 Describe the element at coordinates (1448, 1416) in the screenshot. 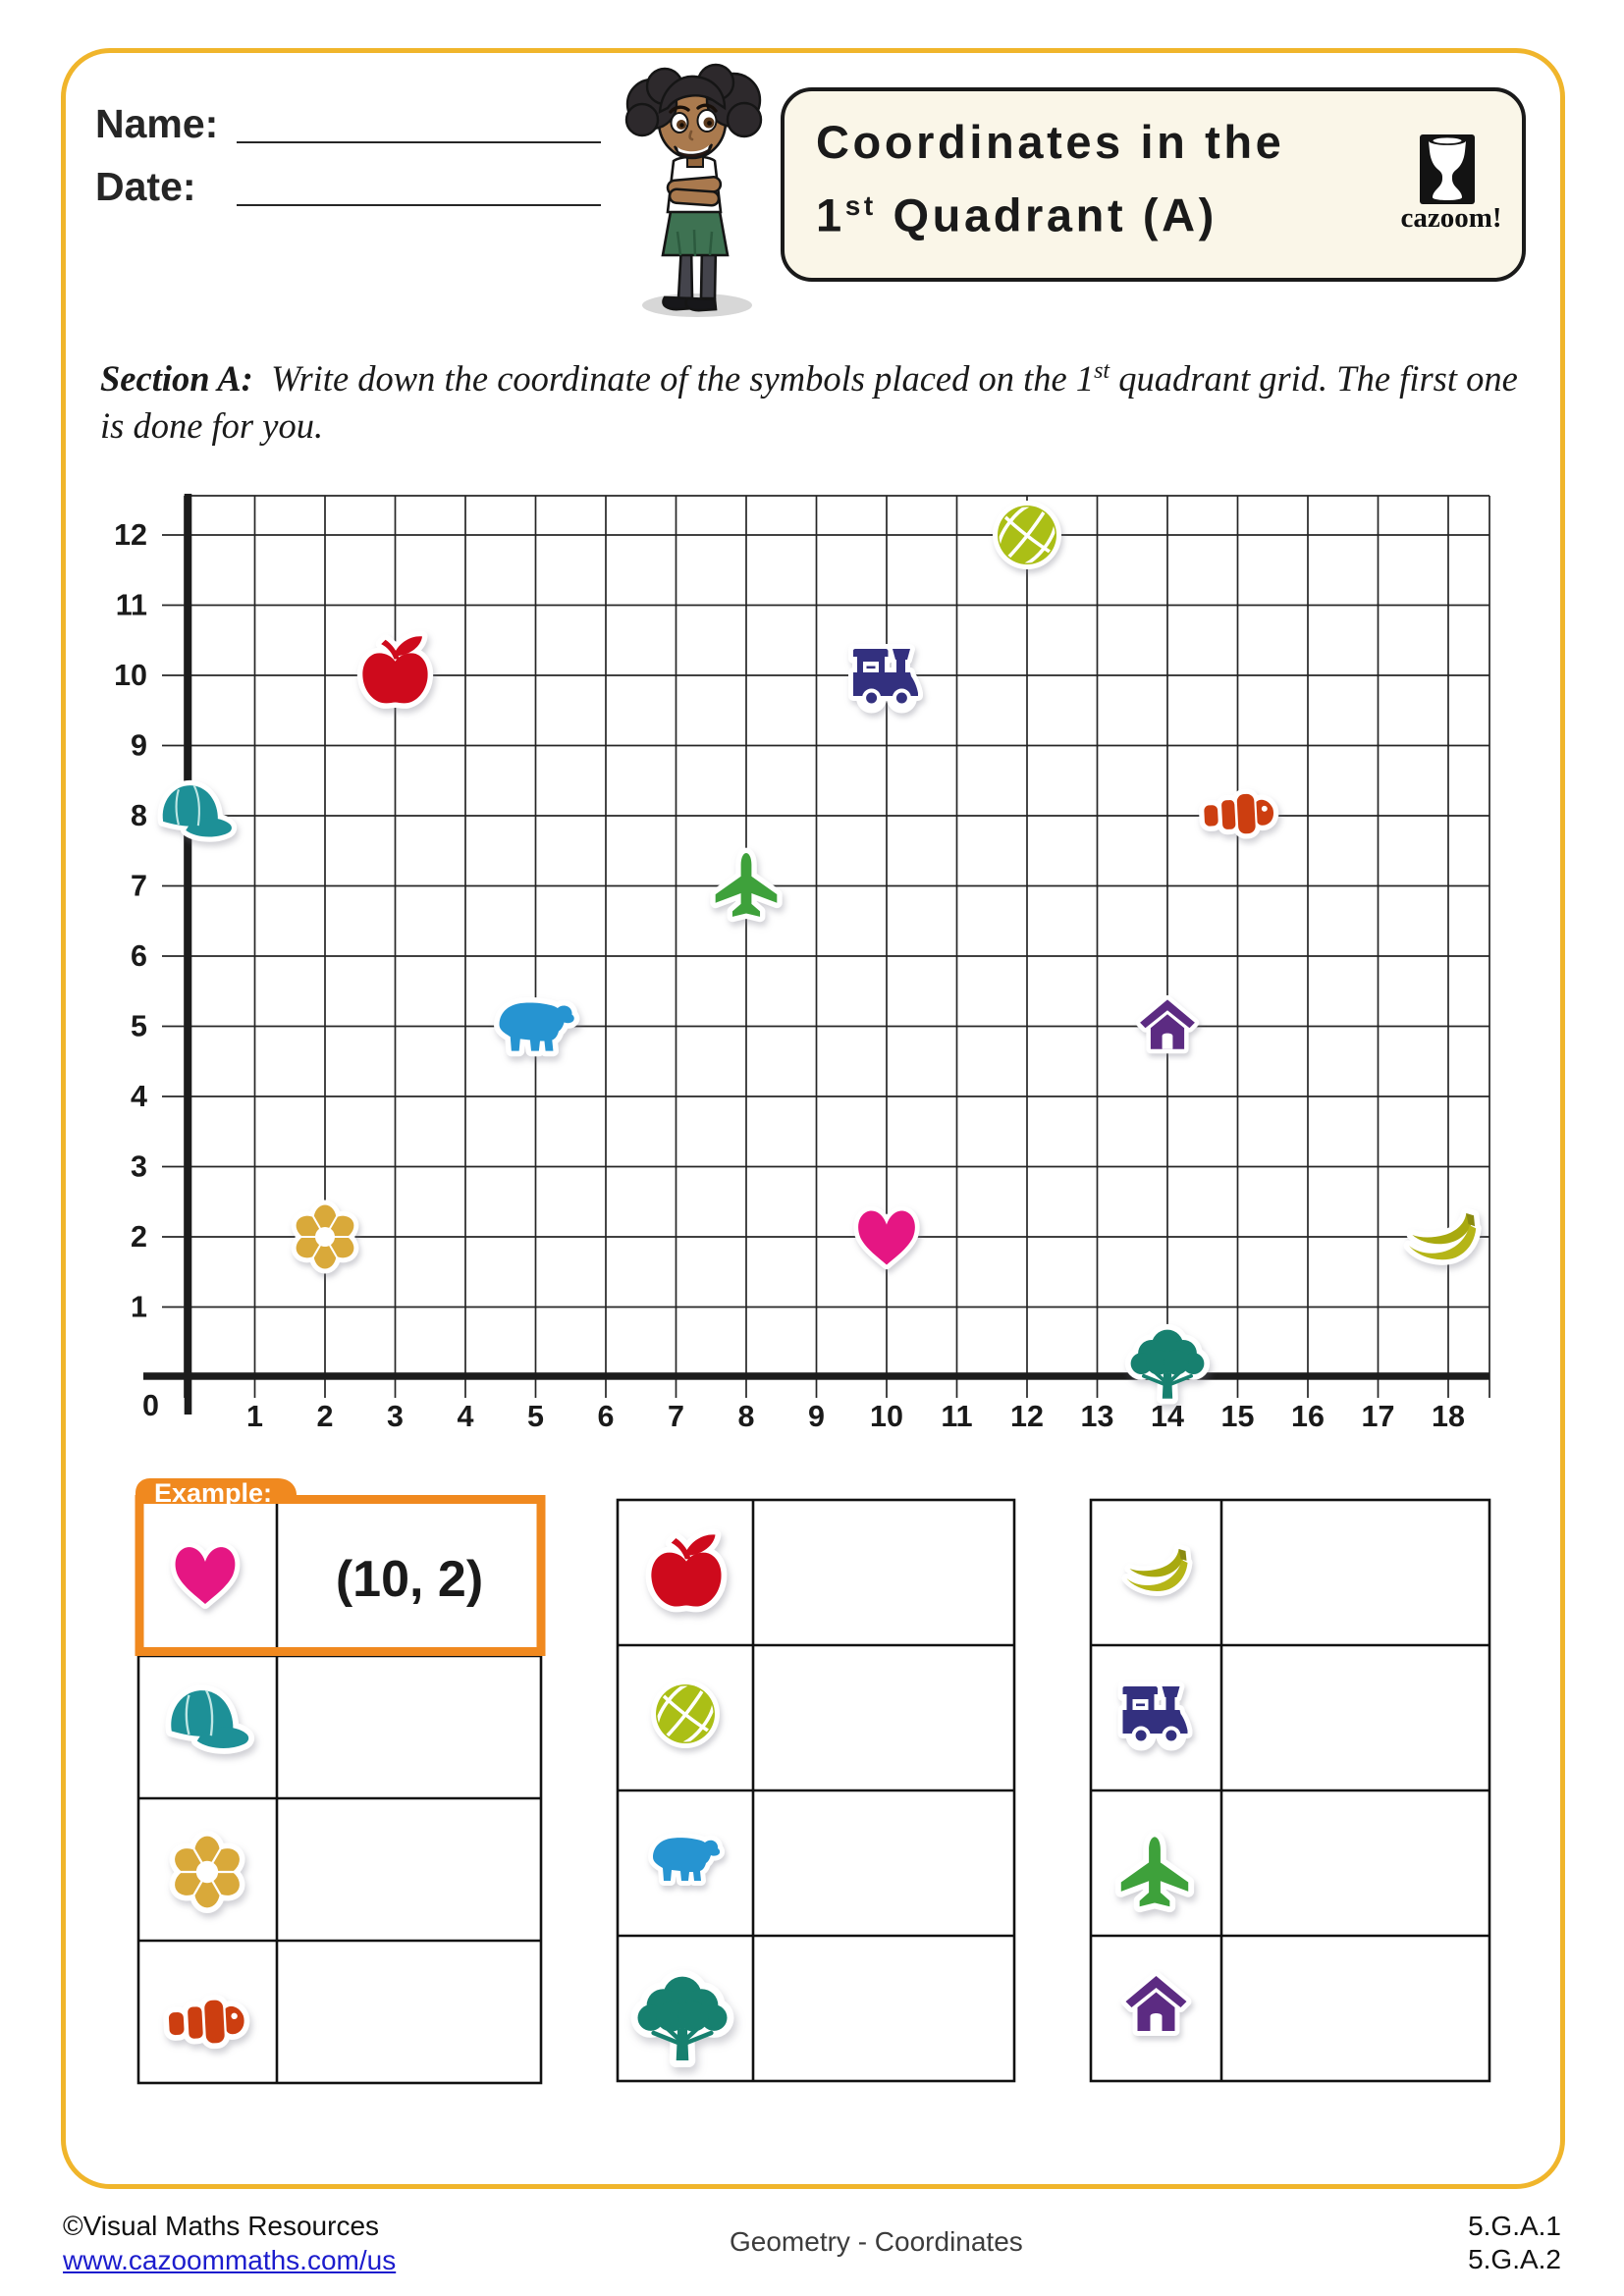

I see `svg-text: 18` at that location.